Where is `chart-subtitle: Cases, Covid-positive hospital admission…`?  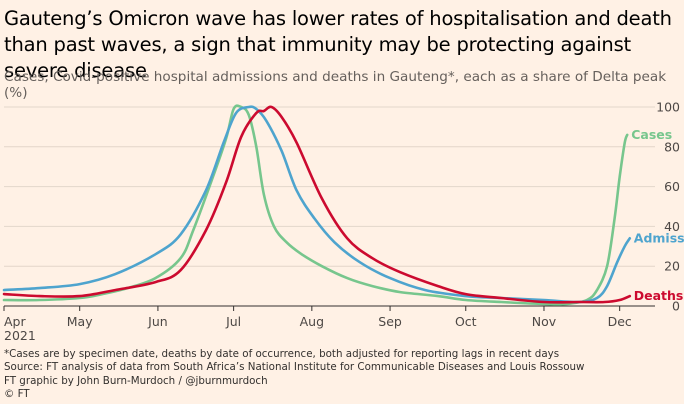
chart-subtitle: Cases, Covid-positive hospital admission… is located at coordinates (335, 85).